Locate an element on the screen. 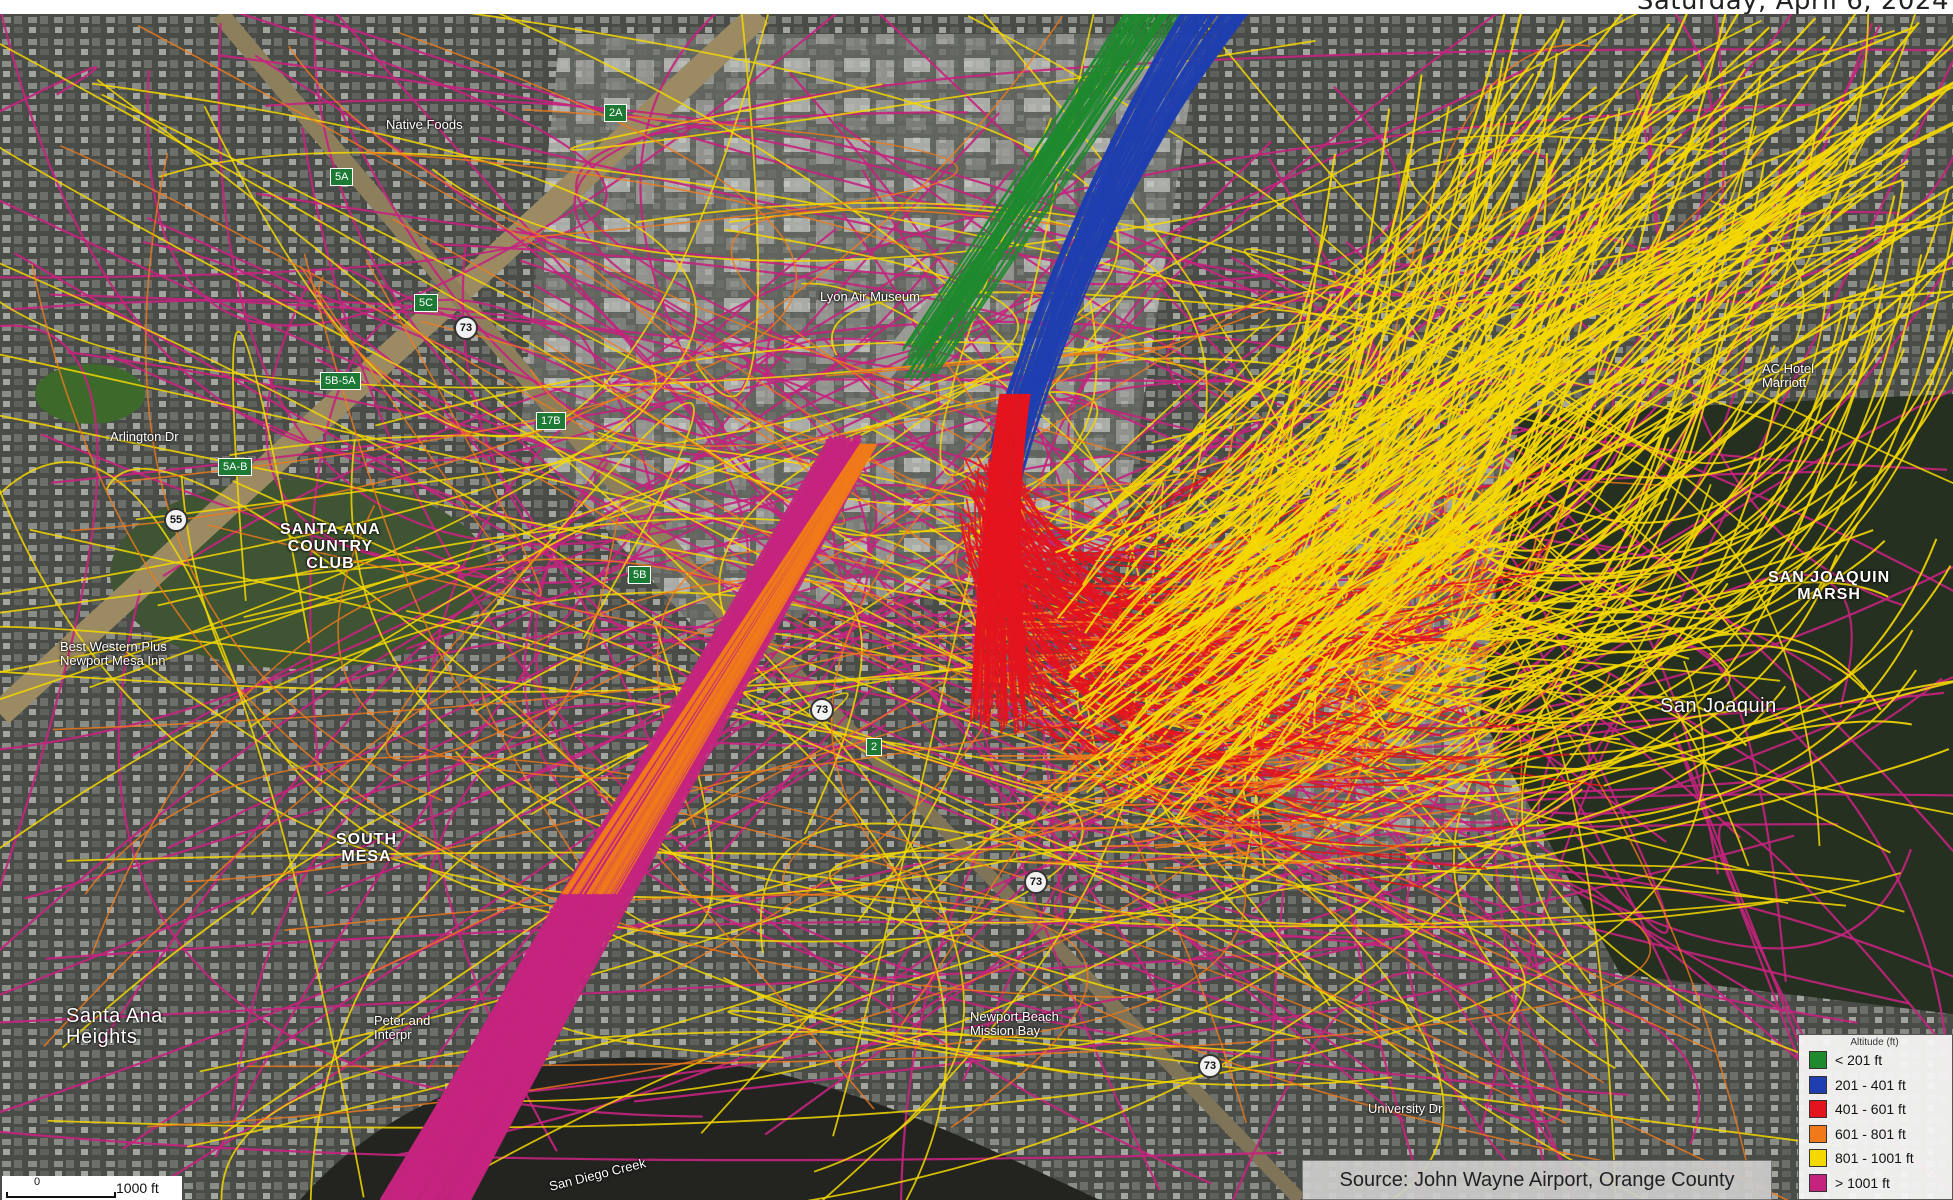 The image size is (1953, 1200). exit-sign: 5B is located at coordinates (640, 575).